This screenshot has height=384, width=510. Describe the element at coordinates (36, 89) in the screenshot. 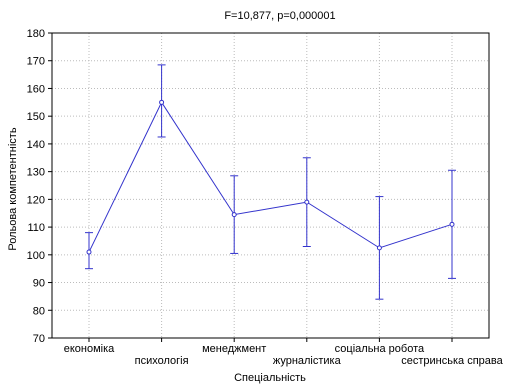

I see `y-tick-label: 160` at that location.